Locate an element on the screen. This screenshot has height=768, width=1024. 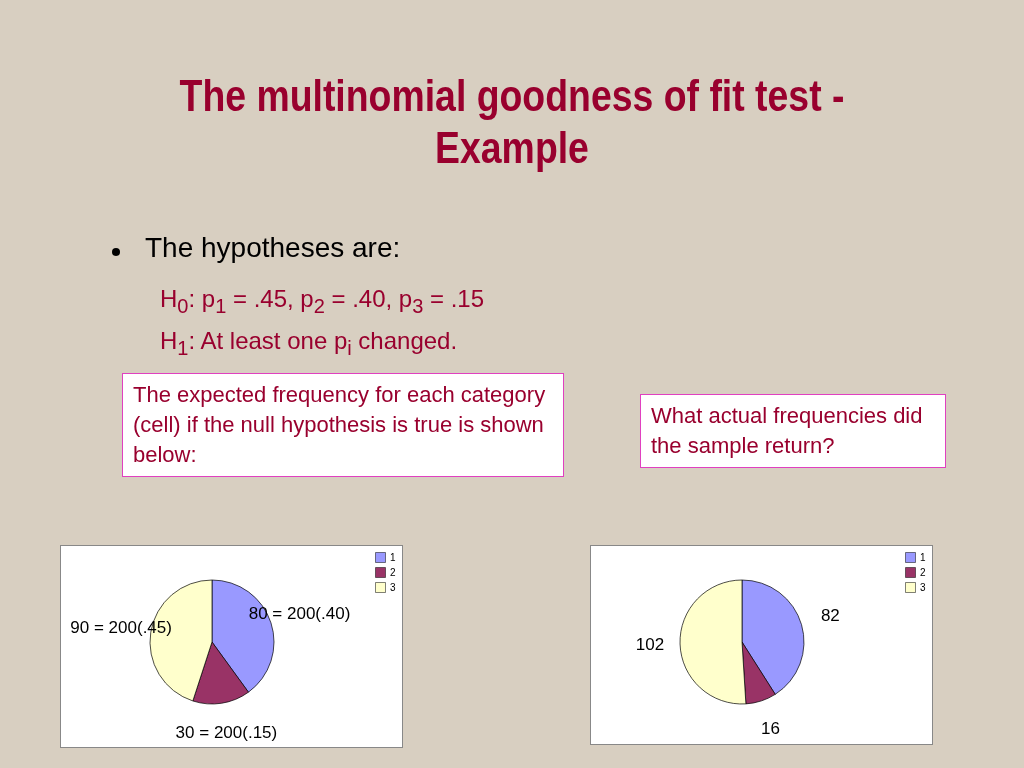
data-label: 102 is located at coordinates (650, 644).